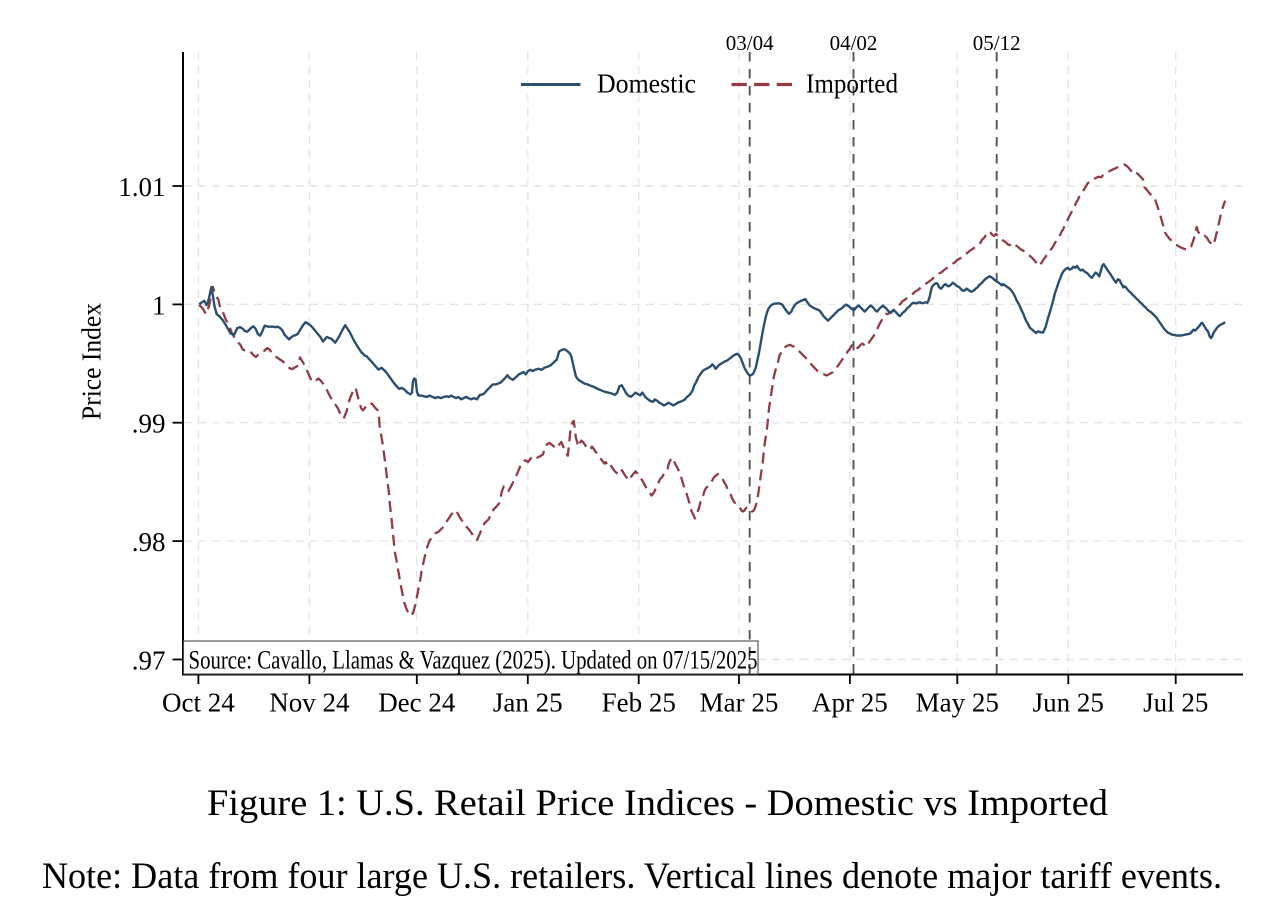 Image resolution: width=1280 pixels, height=923 pixels. Describe the element at coordinates (739, 703) in the screenshot. I see `svg-text: Mar 25` at that location.